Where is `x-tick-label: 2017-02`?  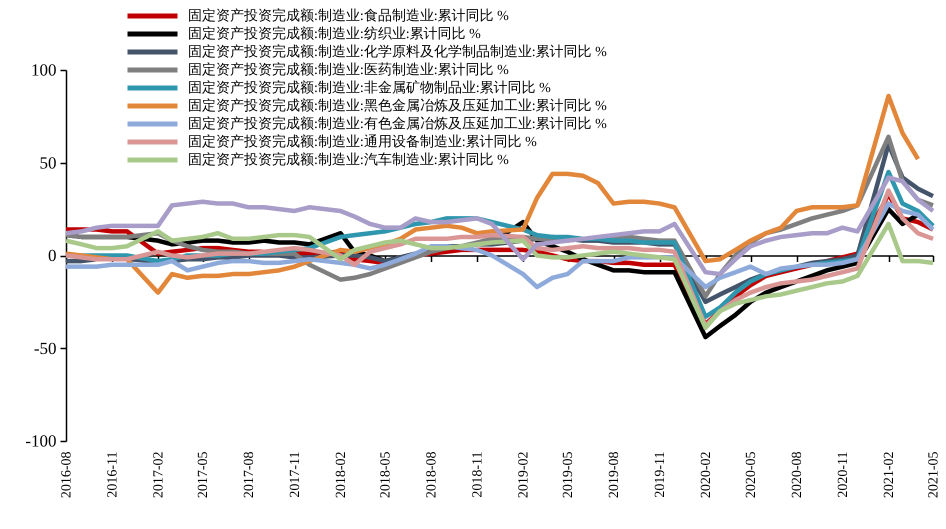 x-tick-label: 2017-02 is located at coordinates (159, 475).